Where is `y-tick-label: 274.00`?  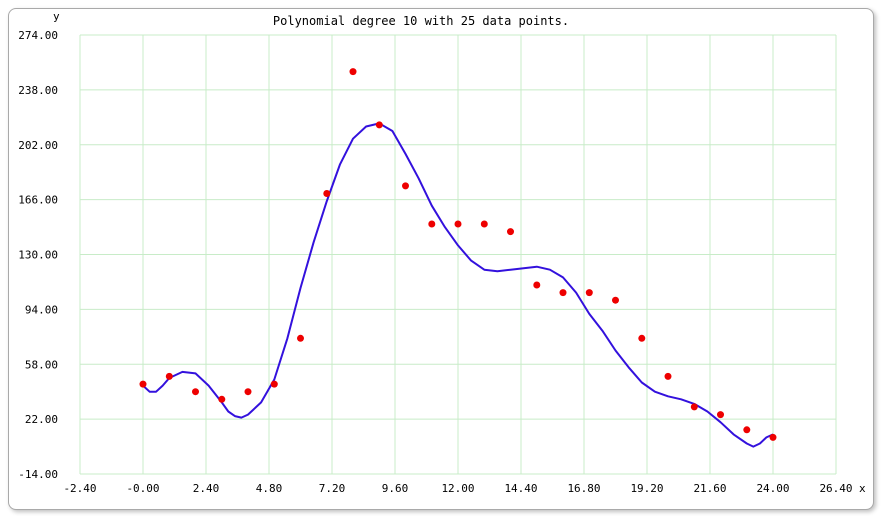
y-tick-label: 274.00 is located at coordinates (38, 35).